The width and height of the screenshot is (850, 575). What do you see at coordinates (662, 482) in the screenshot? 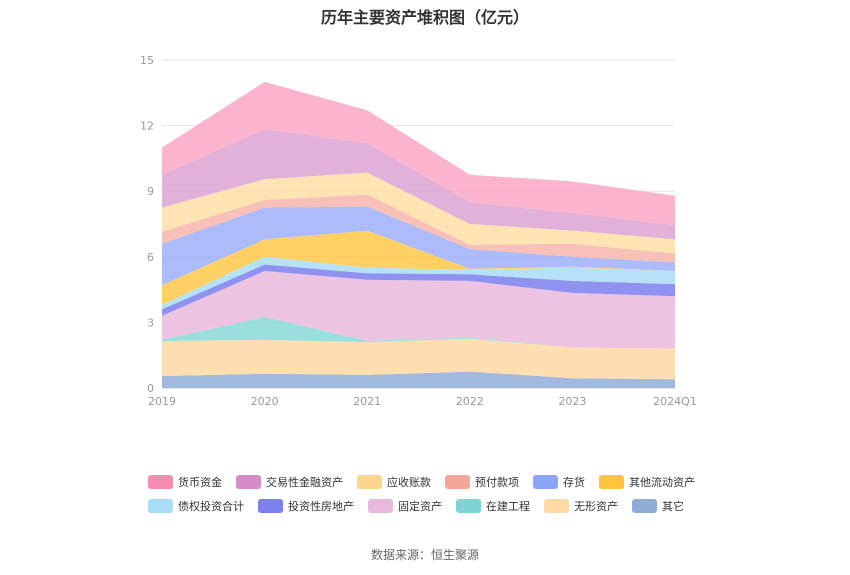
I see `legend-label: 其他流动资产` at bounding box center [662, 482].